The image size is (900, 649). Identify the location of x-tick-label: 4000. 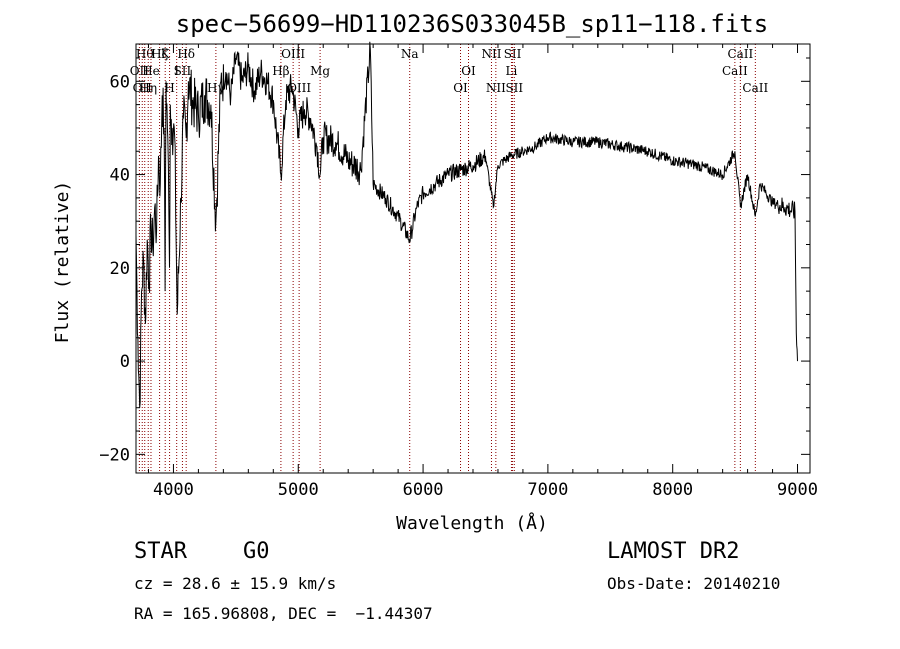
(173, 490).